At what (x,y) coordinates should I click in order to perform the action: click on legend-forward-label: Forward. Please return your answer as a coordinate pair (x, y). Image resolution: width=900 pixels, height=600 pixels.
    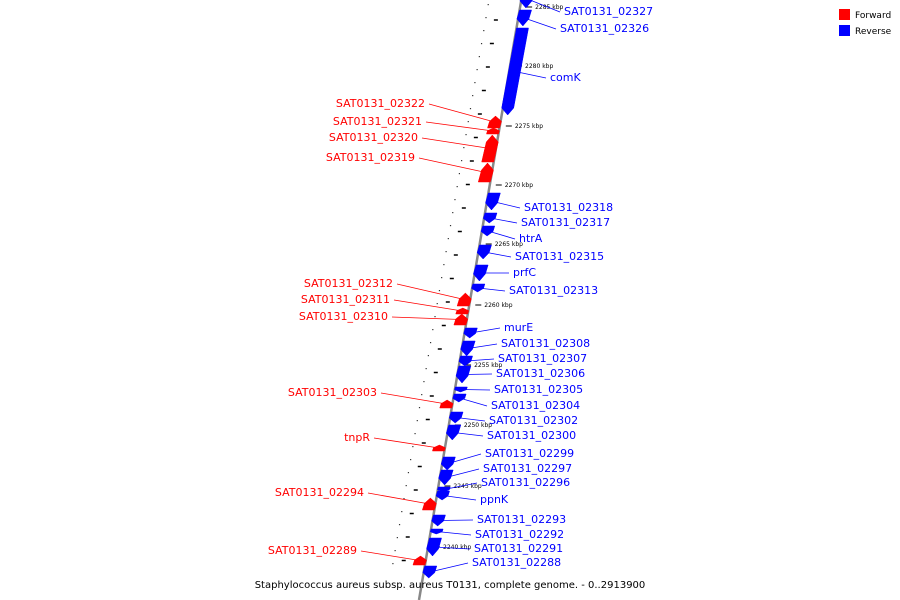
    Looking at the image, I should click on (873, 16).